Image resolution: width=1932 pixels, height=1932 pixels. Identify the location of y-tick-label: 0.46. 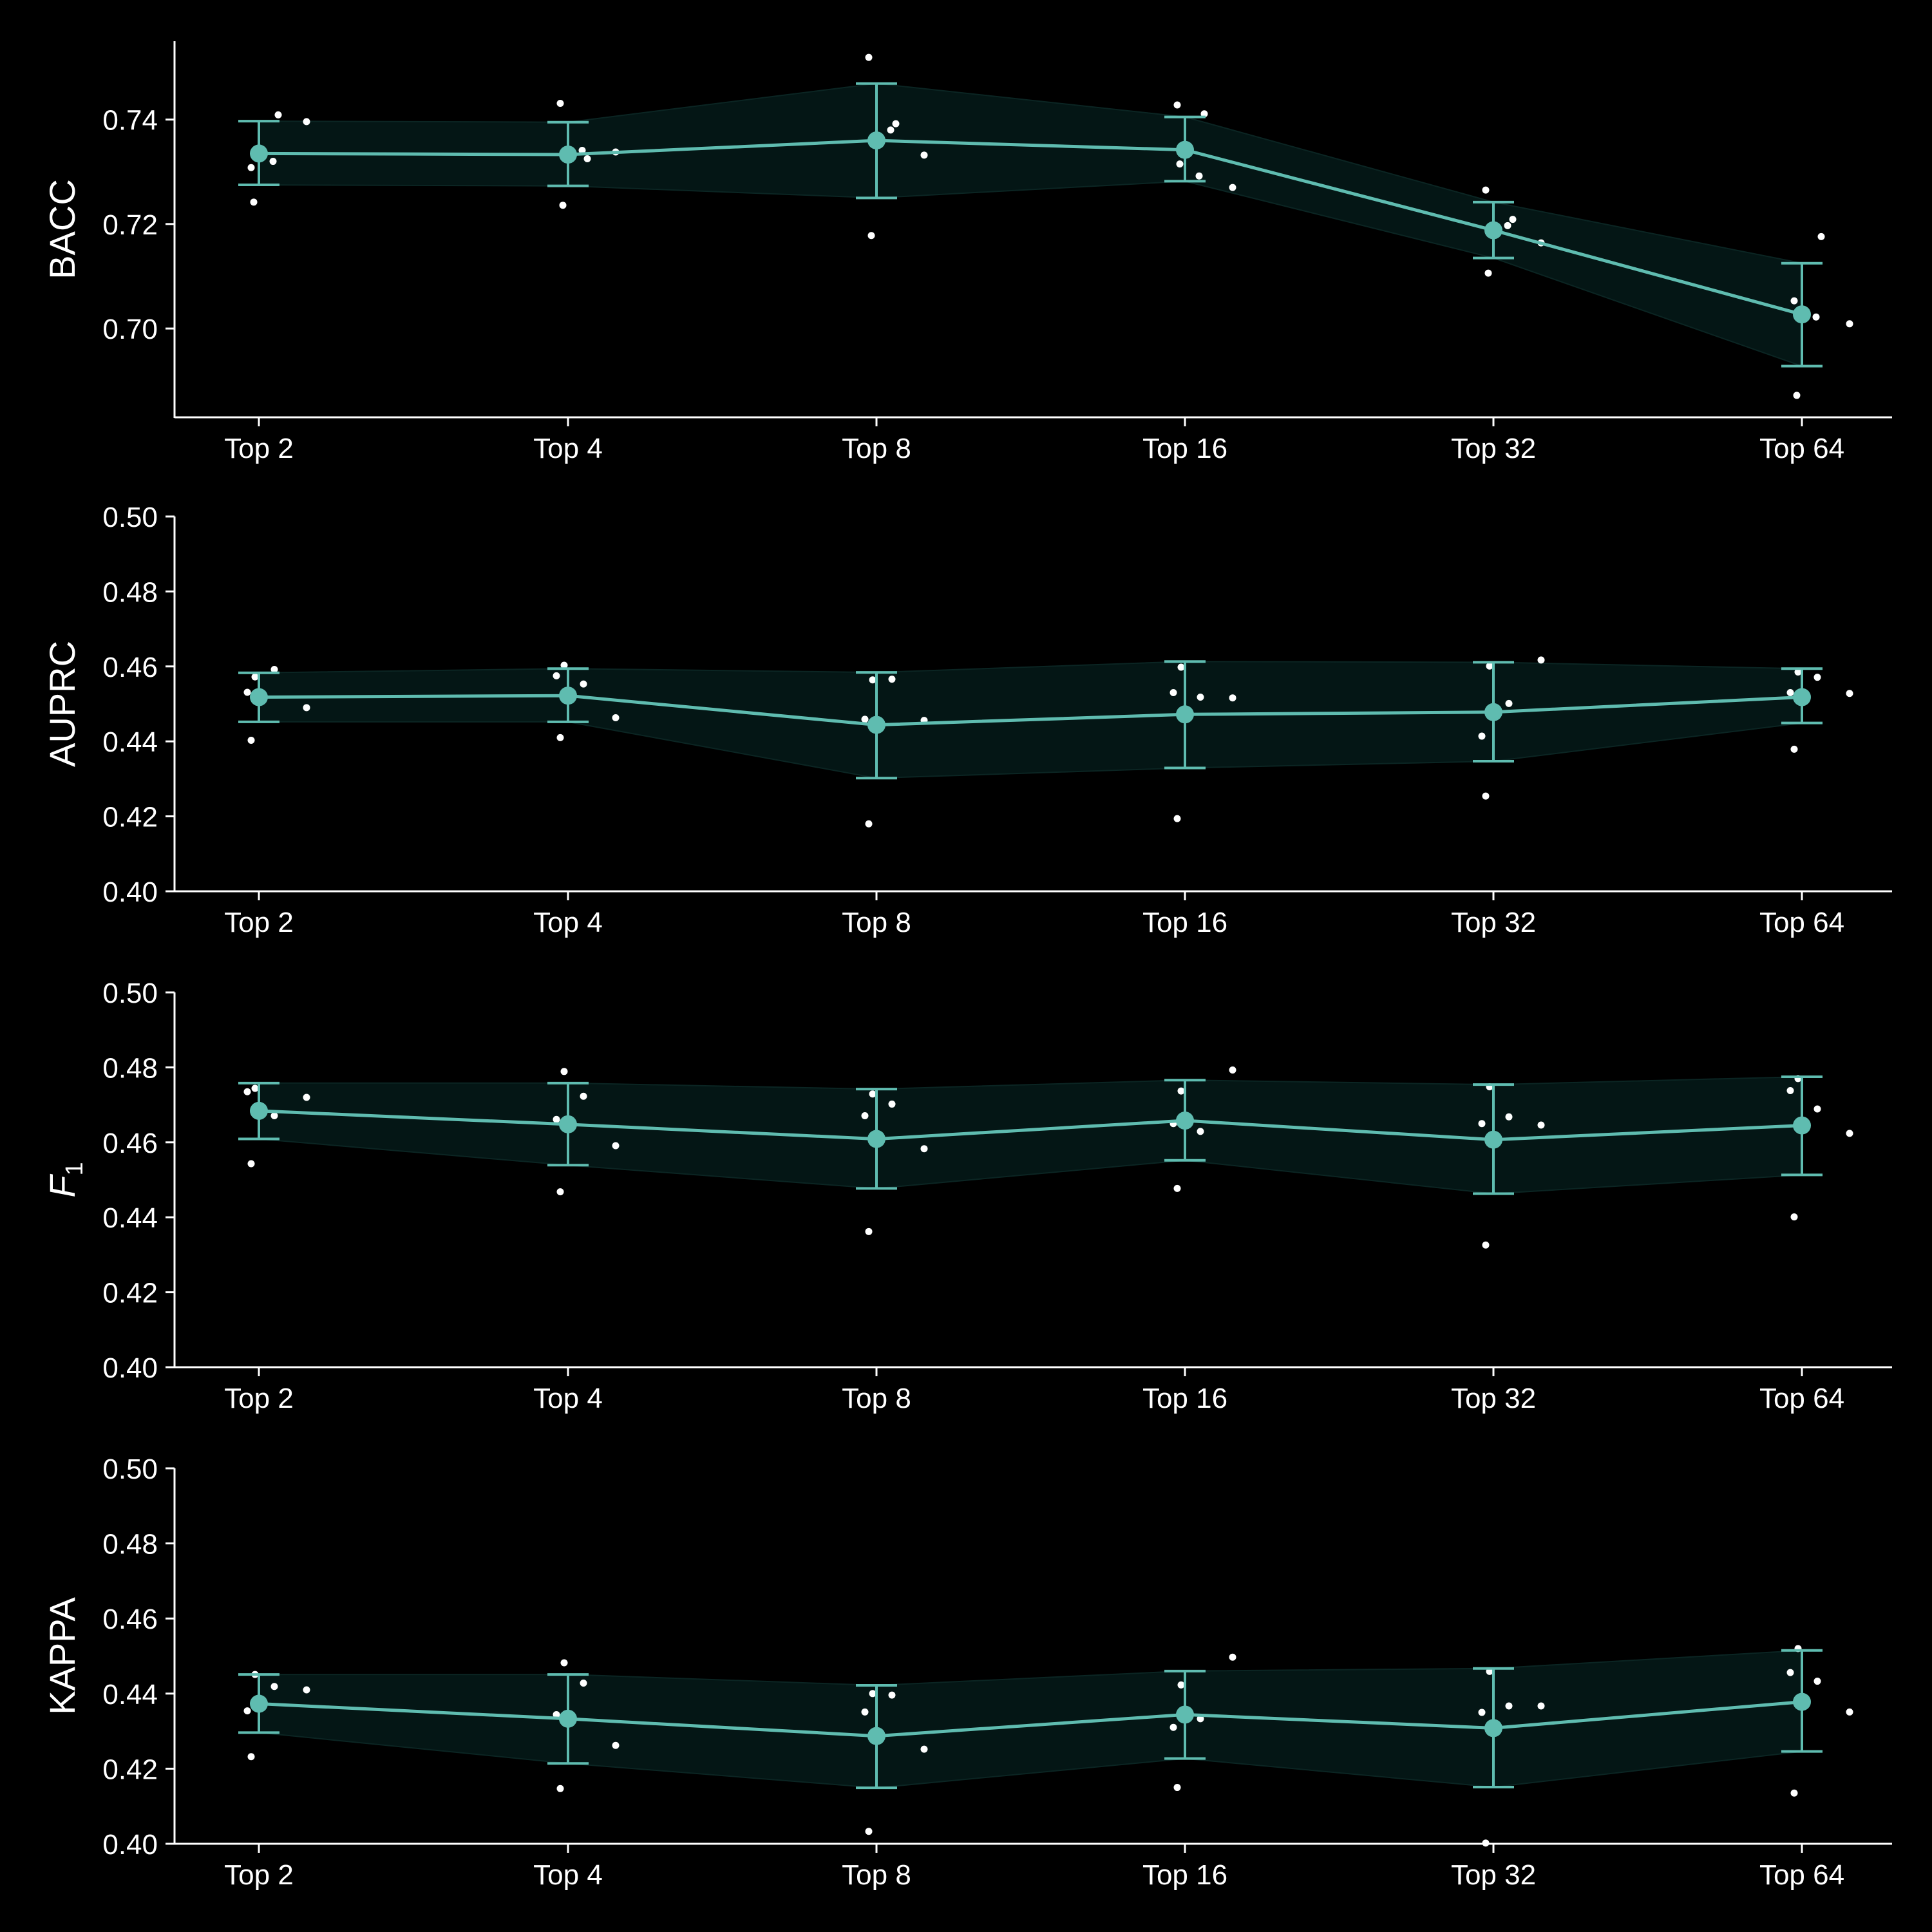
(130, 1143).